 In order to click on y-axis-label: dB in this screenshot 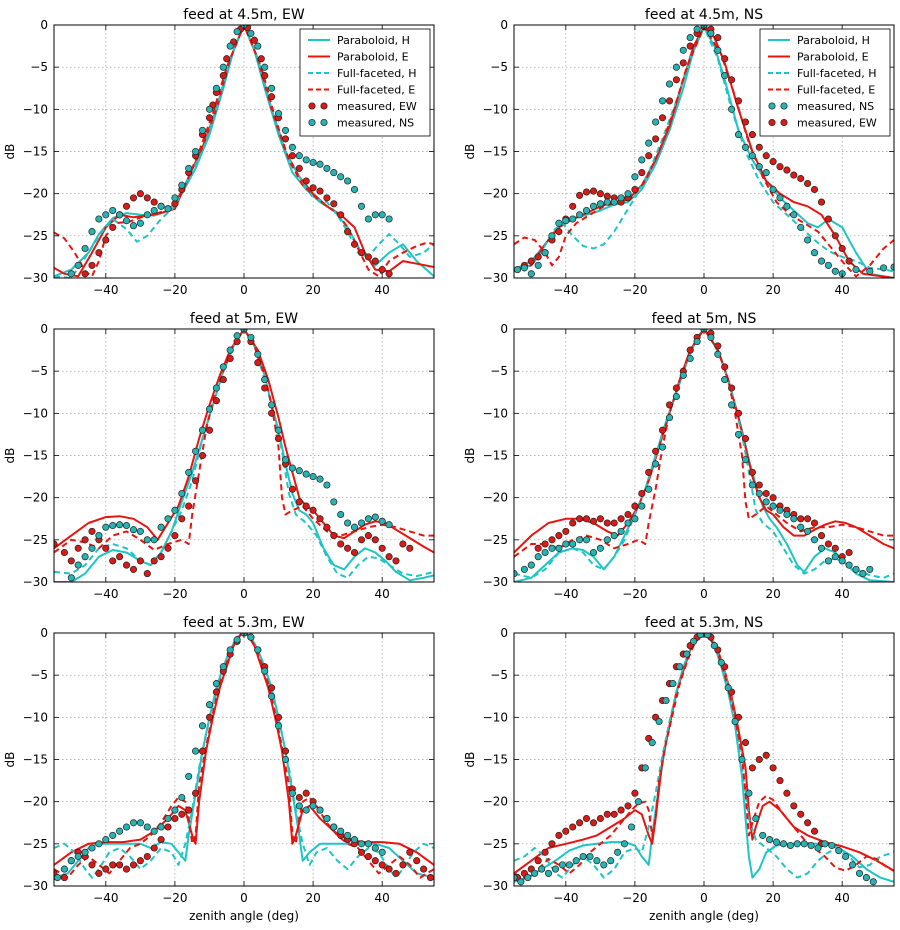, I will do `click(10, 760)`.